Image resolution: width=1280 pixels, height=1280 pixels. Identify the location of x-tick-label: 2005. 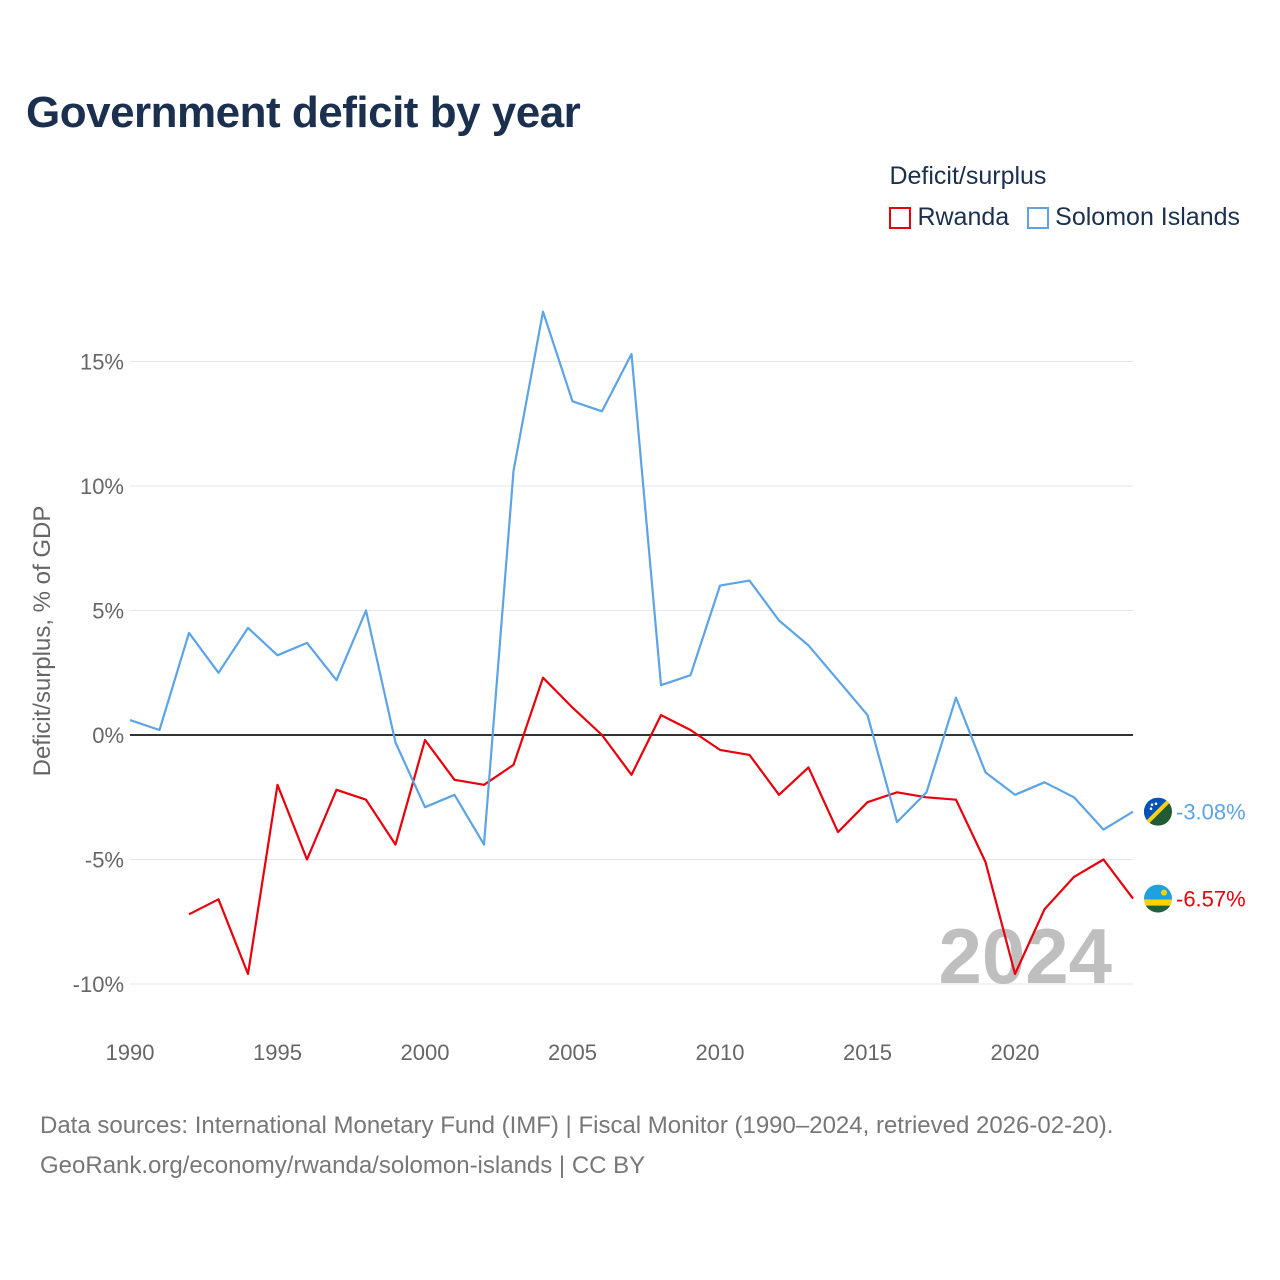
(572, 1052).